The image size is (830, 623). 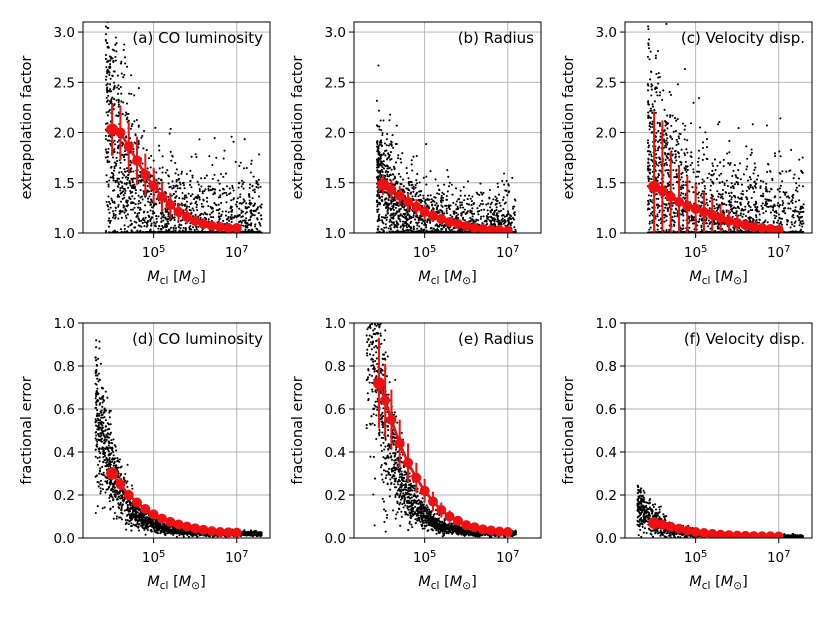 I want to click on binned-series, so click(x=174, y=168).